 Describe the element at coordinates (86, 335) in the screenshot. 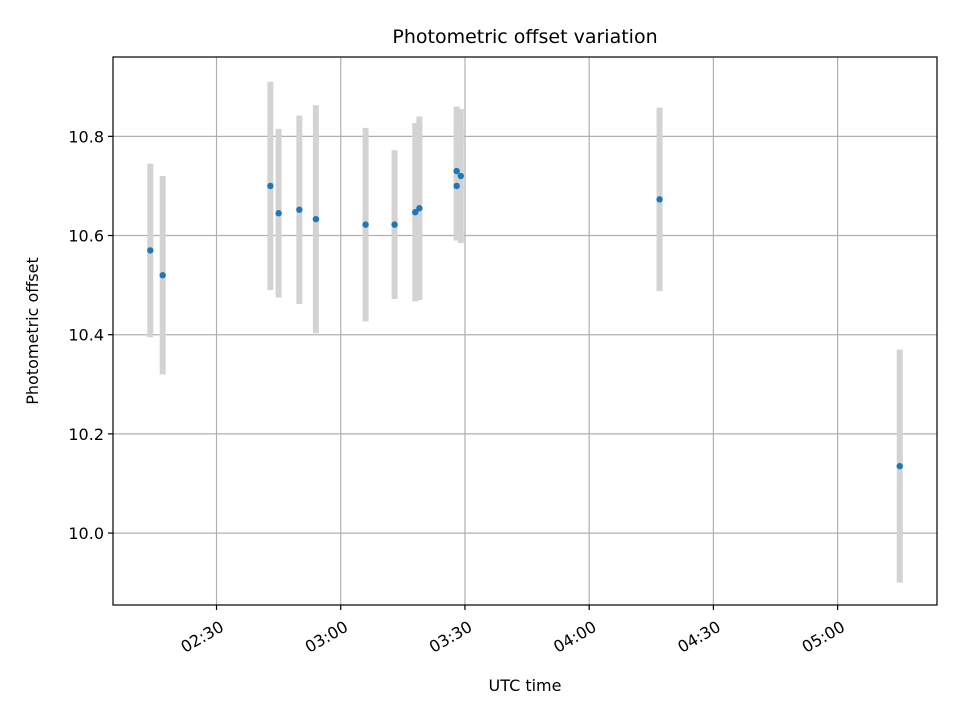

I see `y-tick-label: 10.4` at that location.